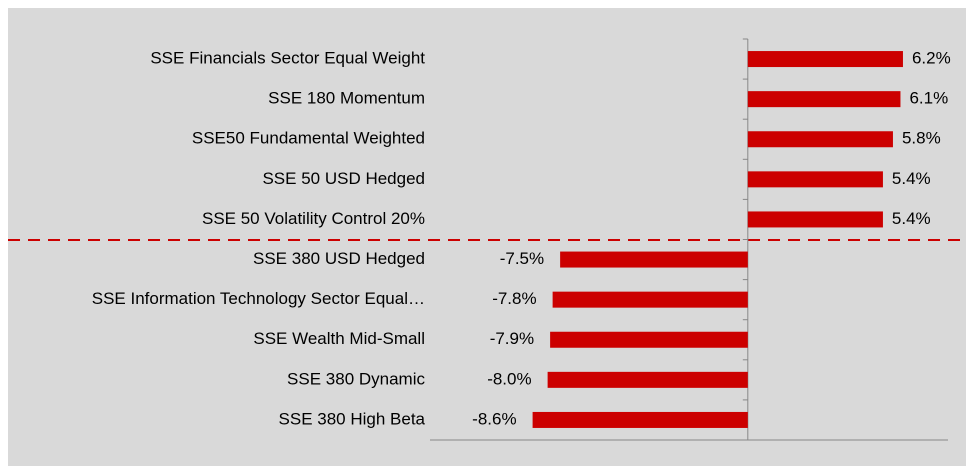 Image resolution: width=966 pixels, height=466 pixels. I want to click on category-label: SSE 50 Volatility Control 20%, so click(313, 218).